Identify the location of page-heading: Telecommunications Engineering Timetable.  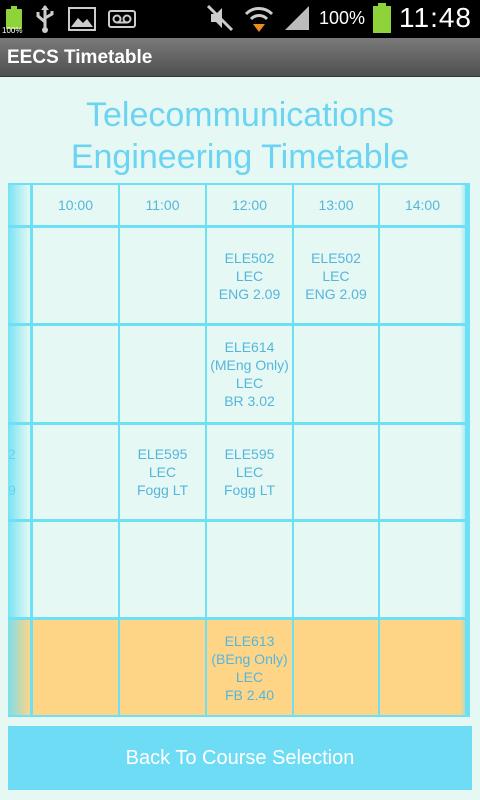
(240, 136).